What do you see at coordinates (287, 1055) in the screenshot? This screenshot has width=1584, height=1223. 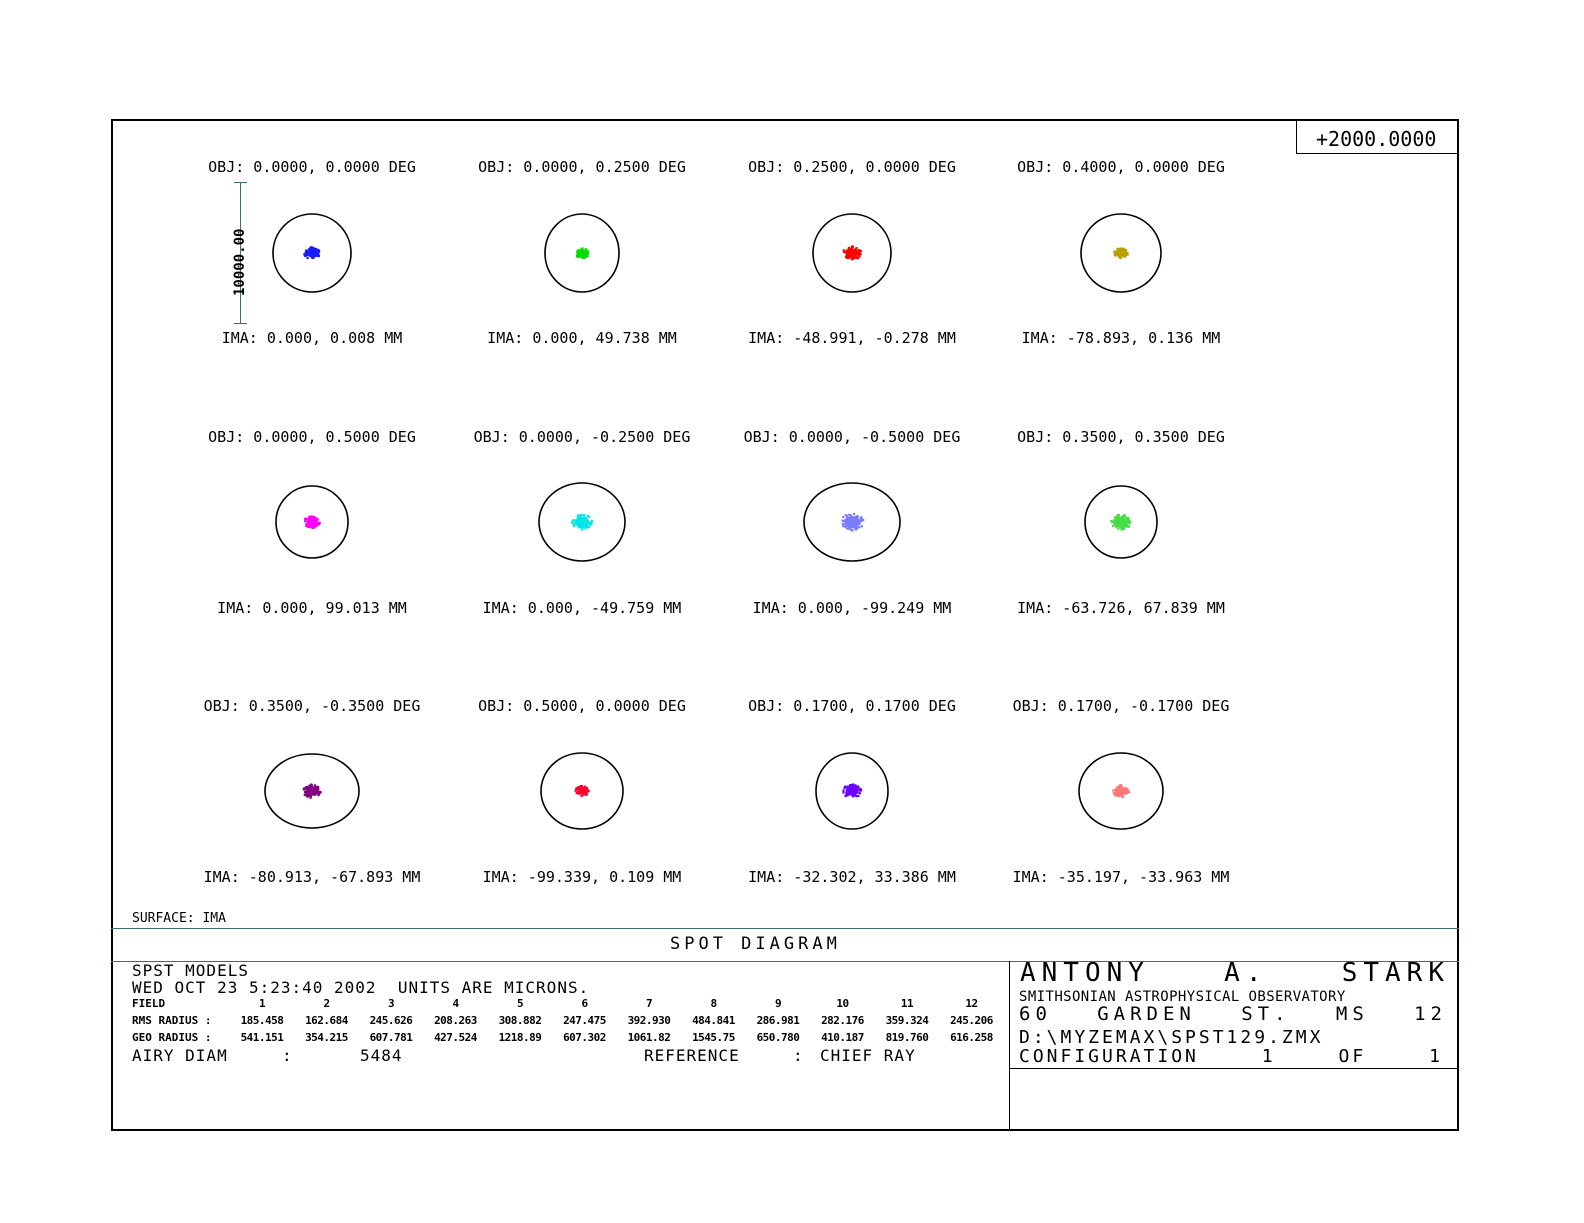 I see `airy-colon: :` at bounding box center [287, 1055].